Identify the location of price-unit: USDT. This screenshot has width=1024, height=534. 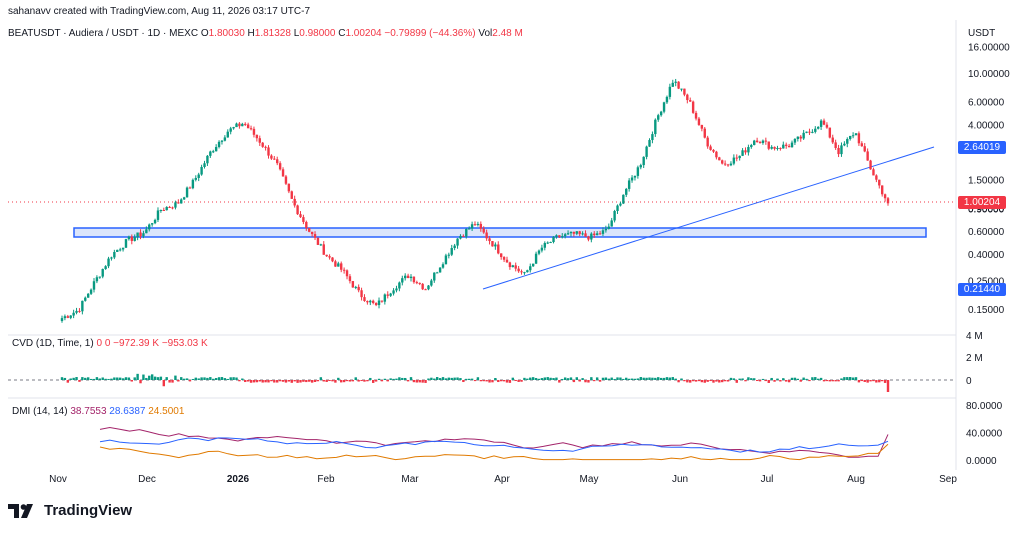
(982, 33).